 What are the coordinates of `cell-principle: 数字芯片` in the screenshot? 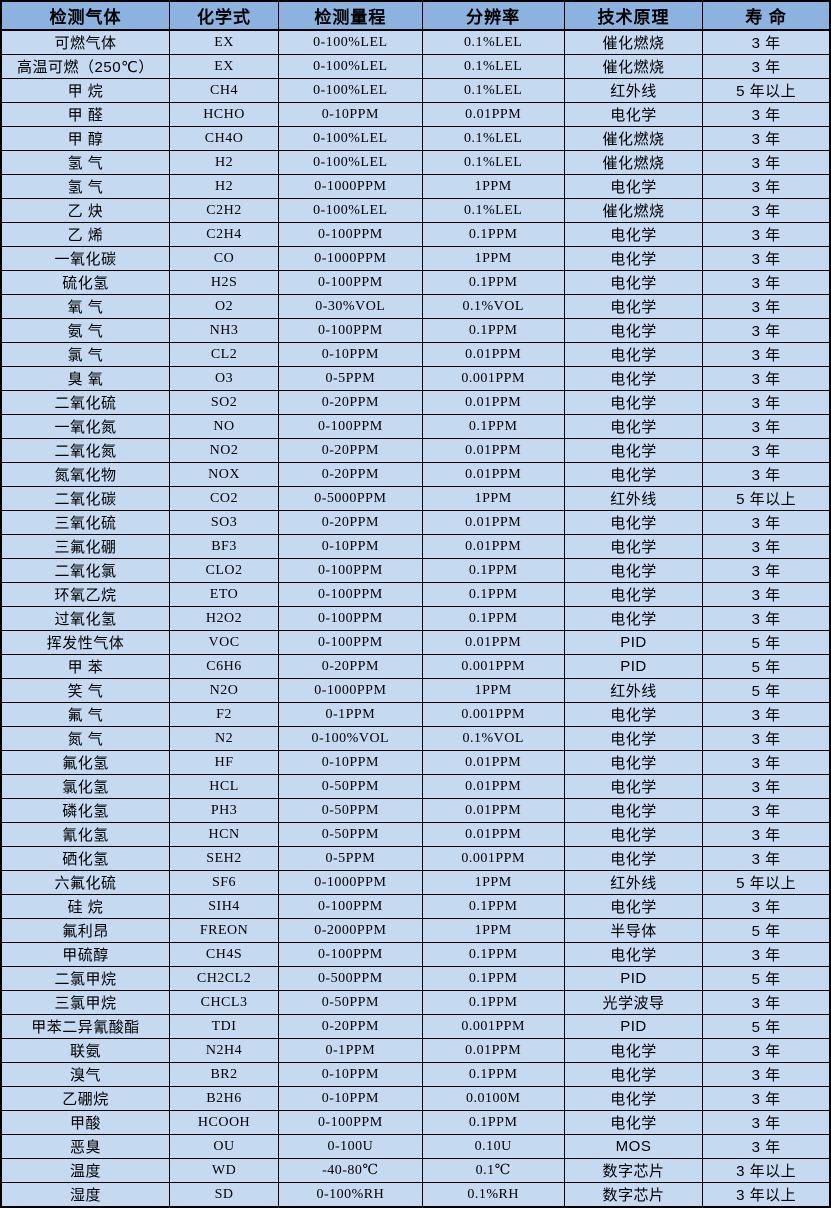 It's located at (633, 1195).